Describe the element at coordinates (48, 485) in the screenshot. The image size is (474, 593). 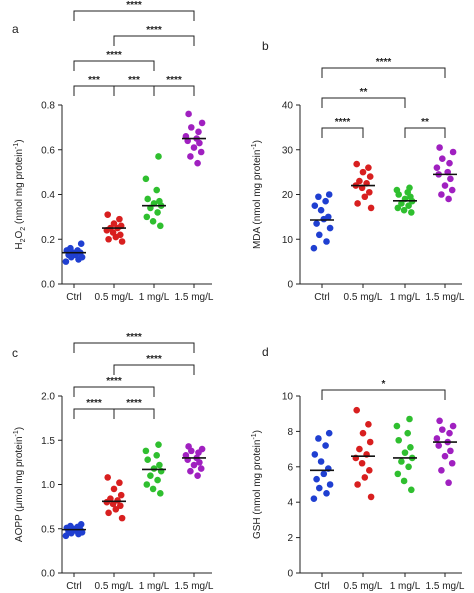
I see `y-tick-label: 1.0` at that location.